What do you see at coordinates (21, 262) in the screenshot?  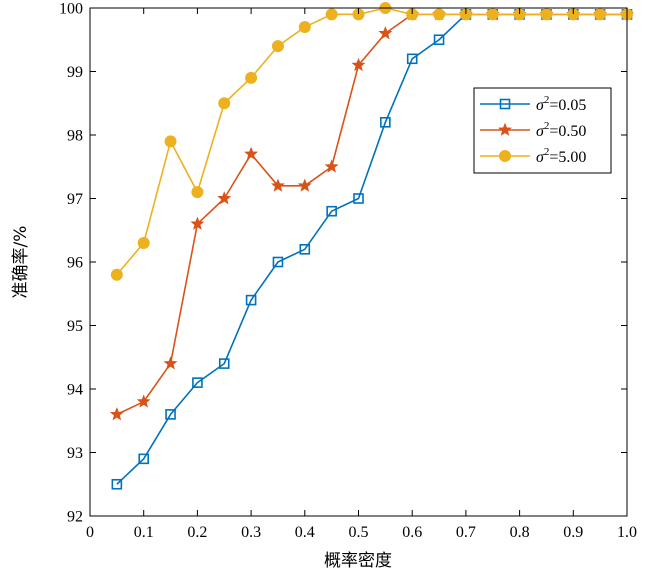 I see `y-axis-title: 准确率/%` at bounding box center [21, 262].